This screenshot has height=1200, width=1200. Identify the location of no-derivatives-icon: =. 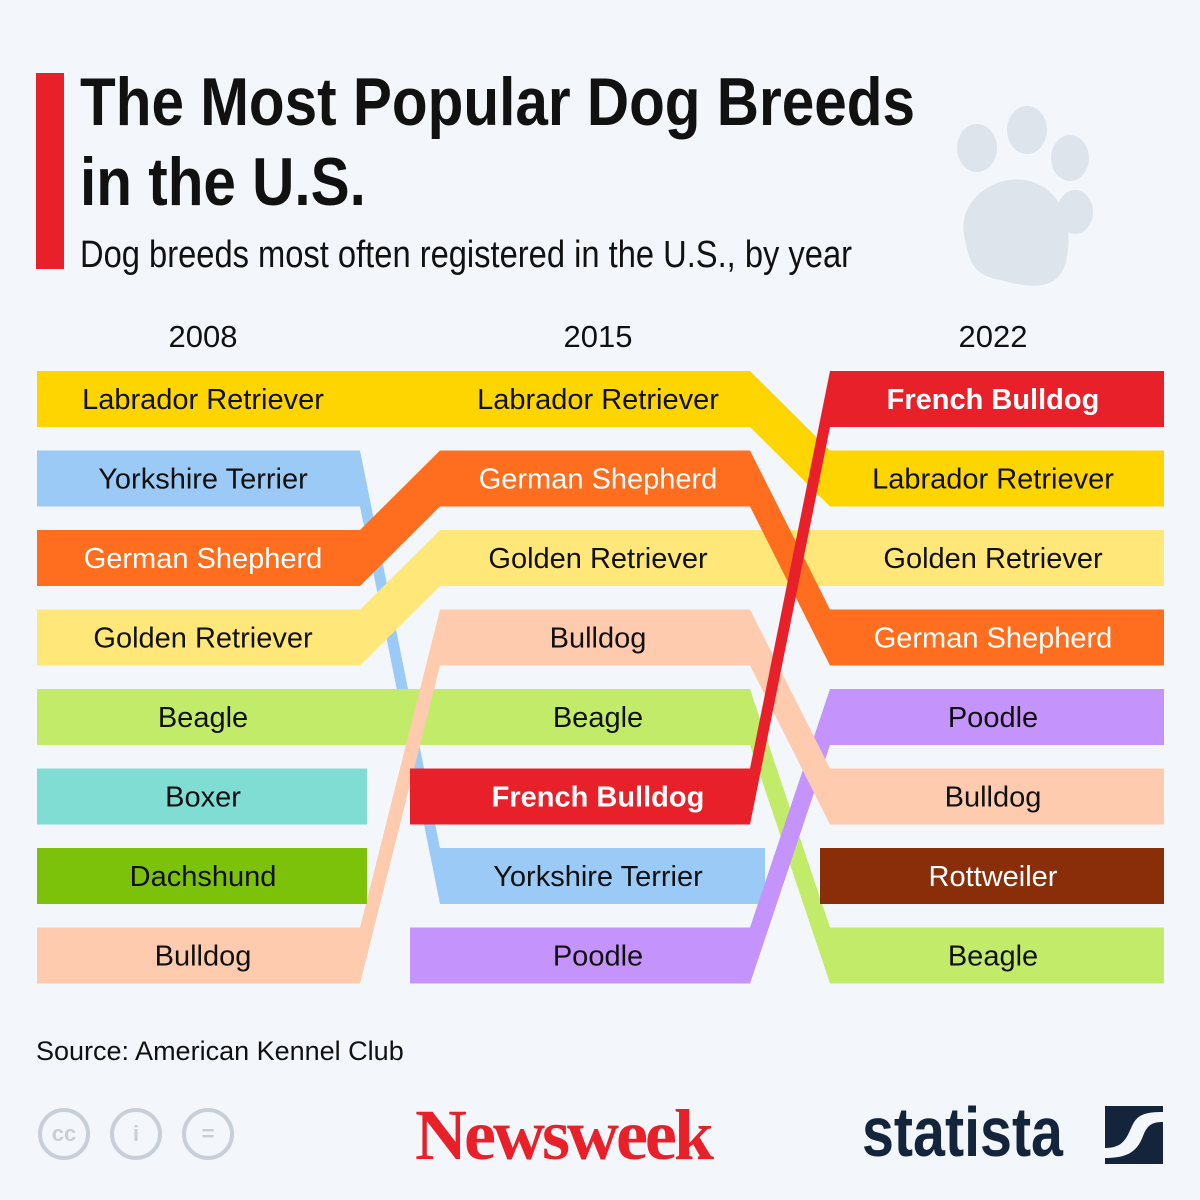
(208, 1134).